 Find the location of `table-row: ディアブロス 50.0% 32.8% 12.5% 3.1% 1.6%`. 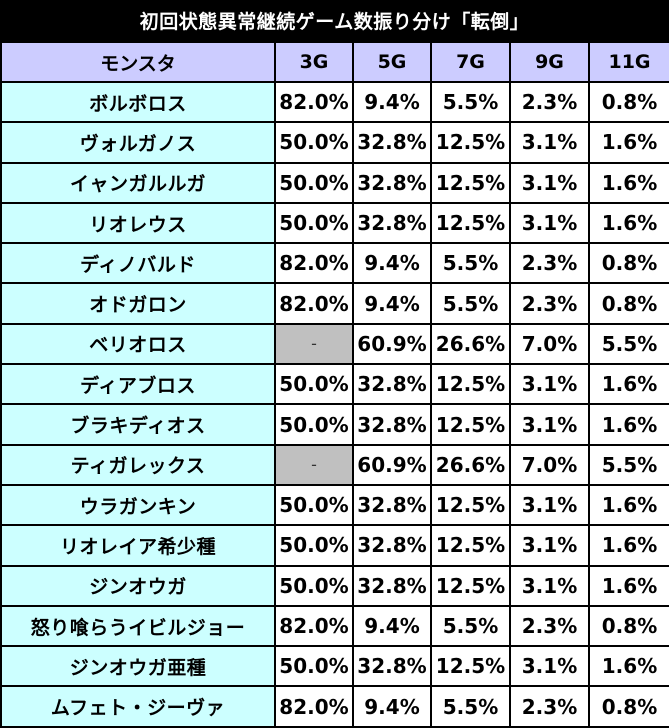

table-row: ディアブロス 50.0% 32.8% 12.5% 3.1% 1.6% is located at coordinates (334, 384).